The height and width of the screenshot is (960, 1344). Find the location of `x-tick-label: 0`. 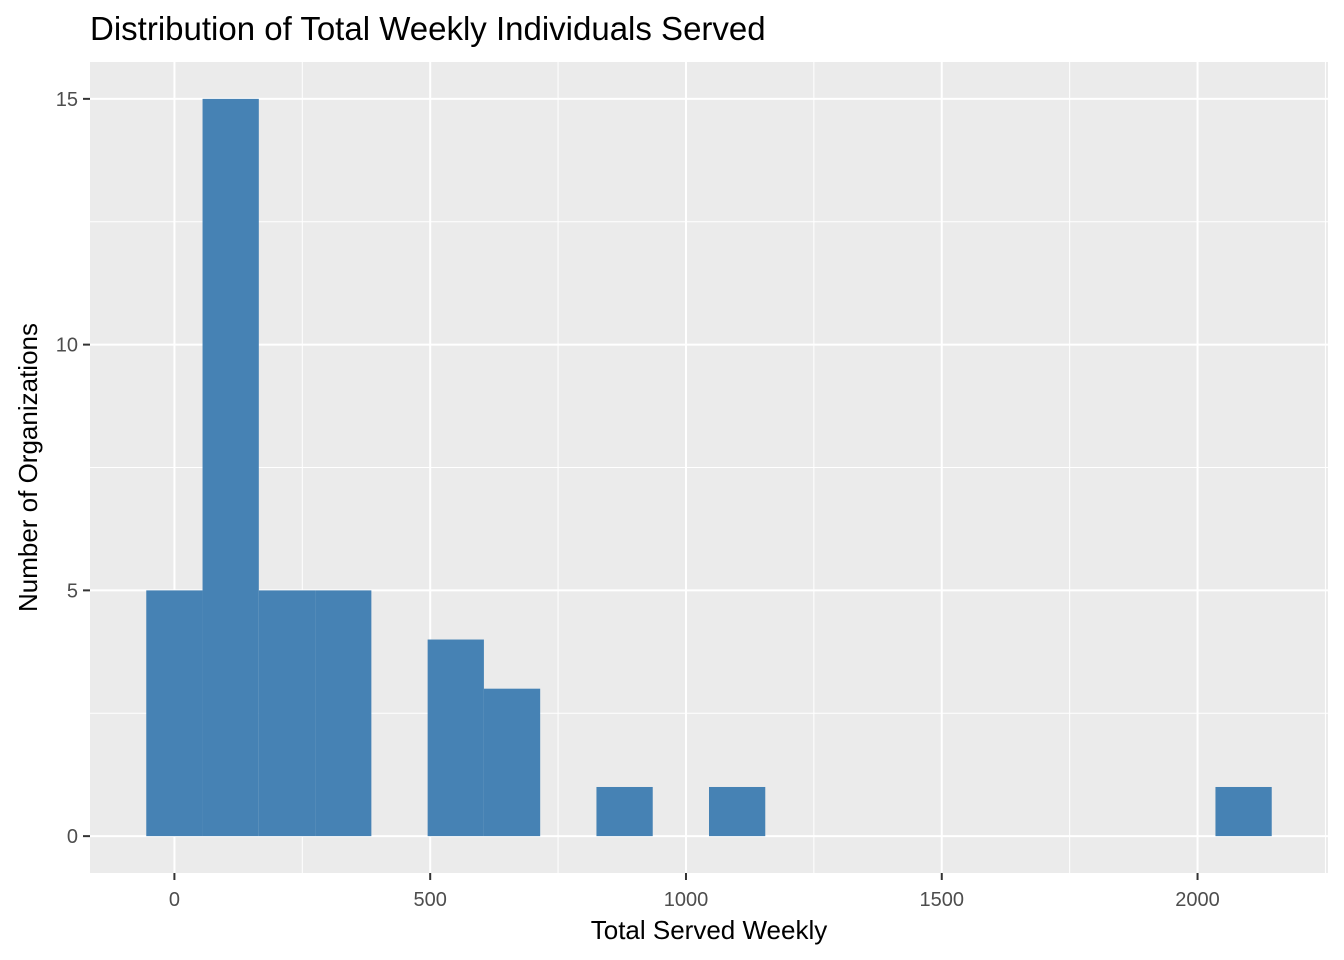

x-tick-label: 0 is located at coordinates (174, 900).